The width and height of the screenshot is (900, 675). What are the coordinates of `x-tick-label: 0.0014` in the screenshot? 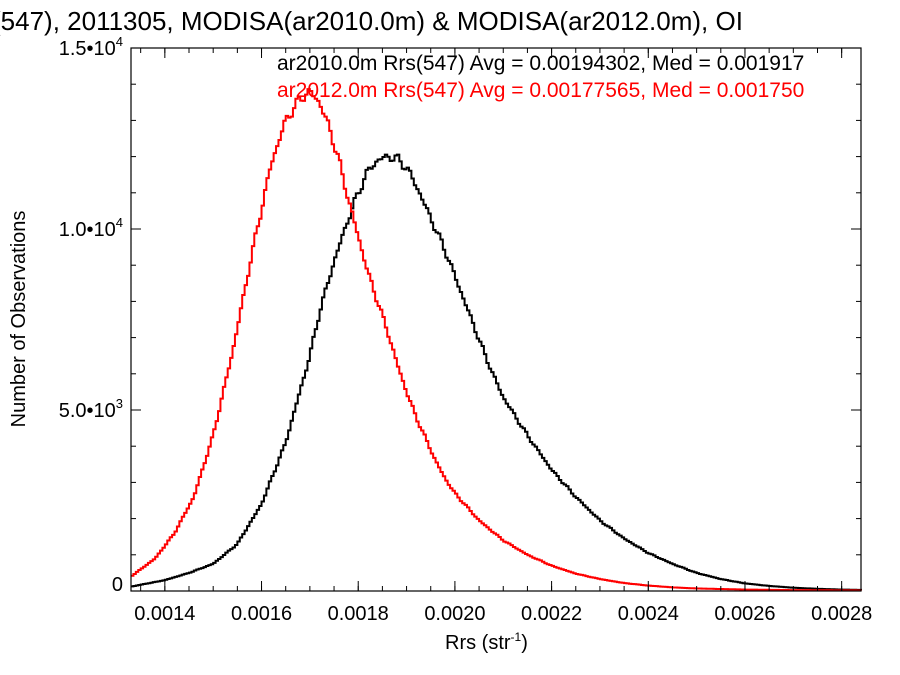 It's located at (164, 614).